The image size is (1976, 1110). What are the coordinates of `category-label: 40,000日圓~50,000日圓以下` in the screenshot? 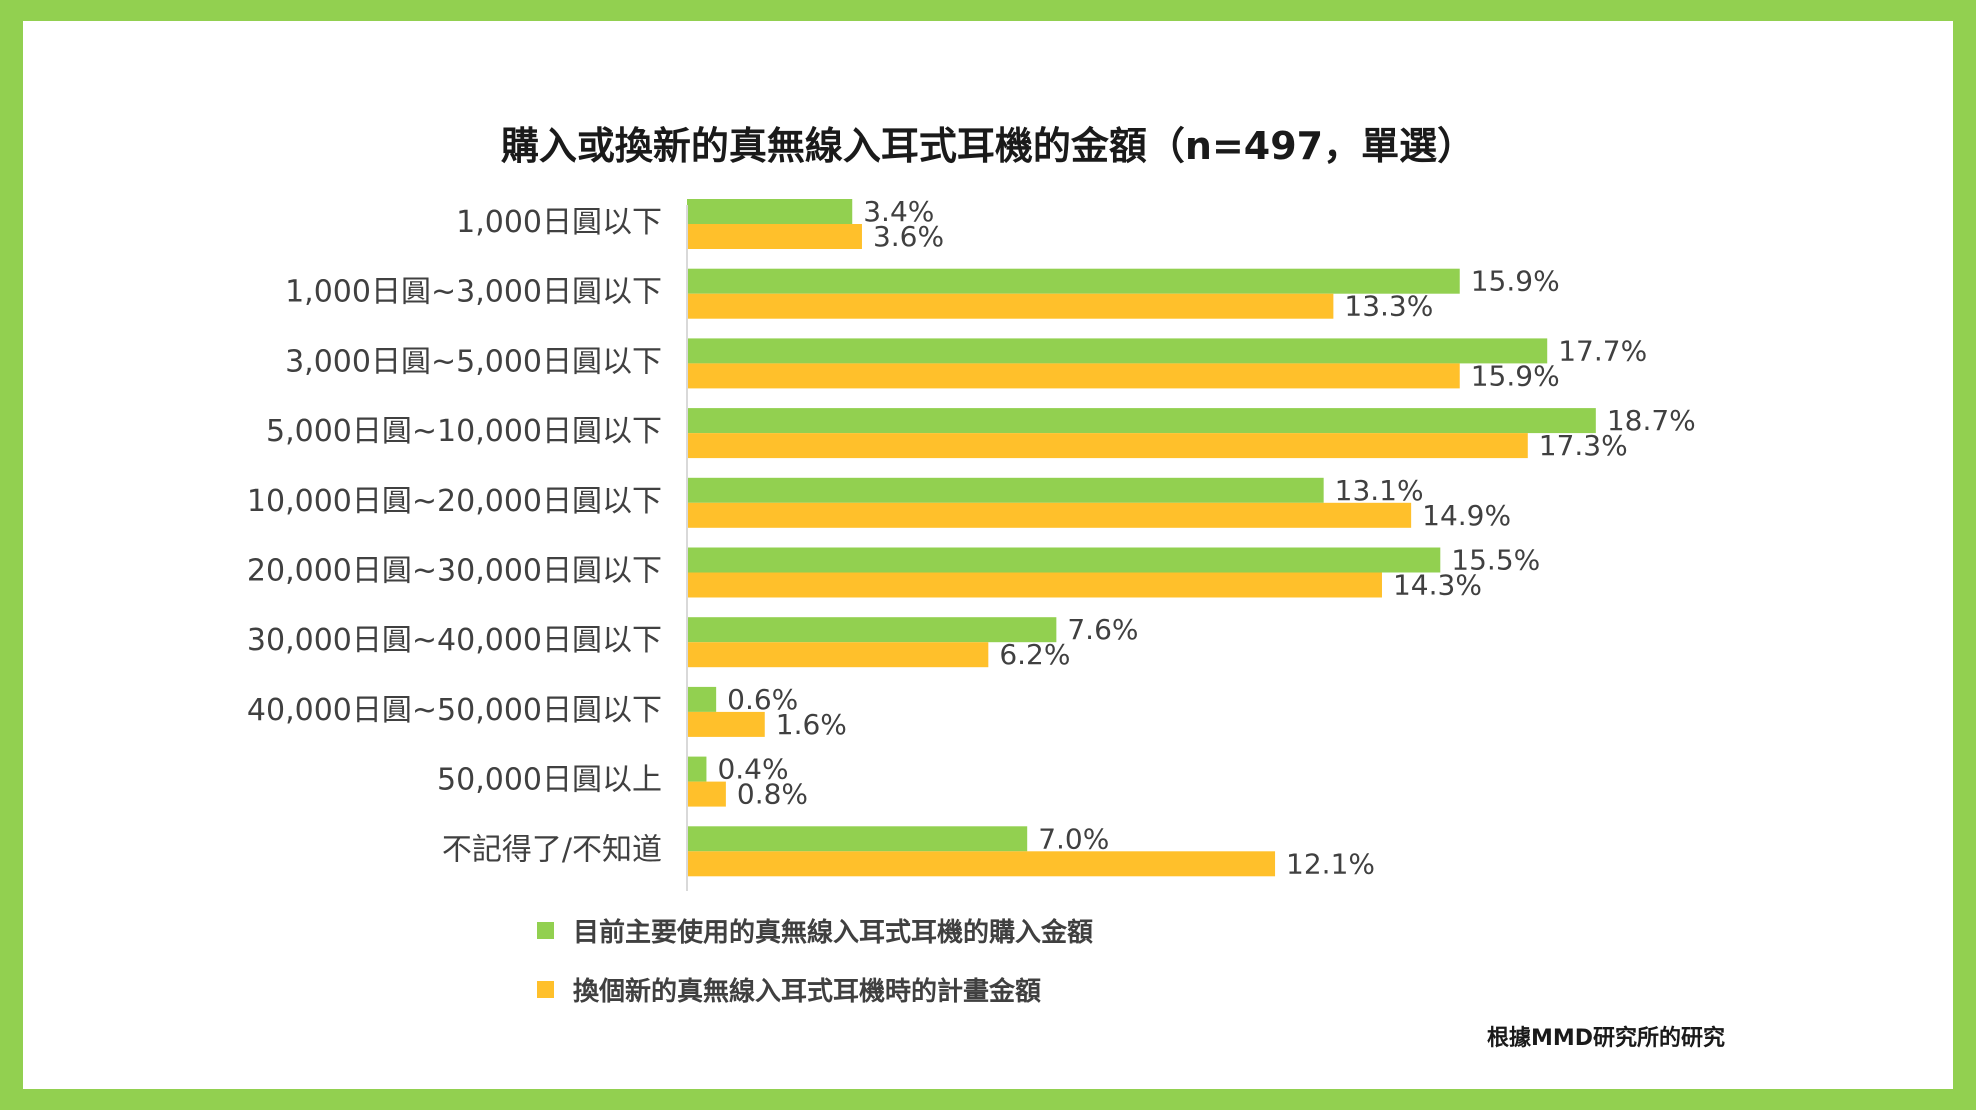 It's located at (454, 710).